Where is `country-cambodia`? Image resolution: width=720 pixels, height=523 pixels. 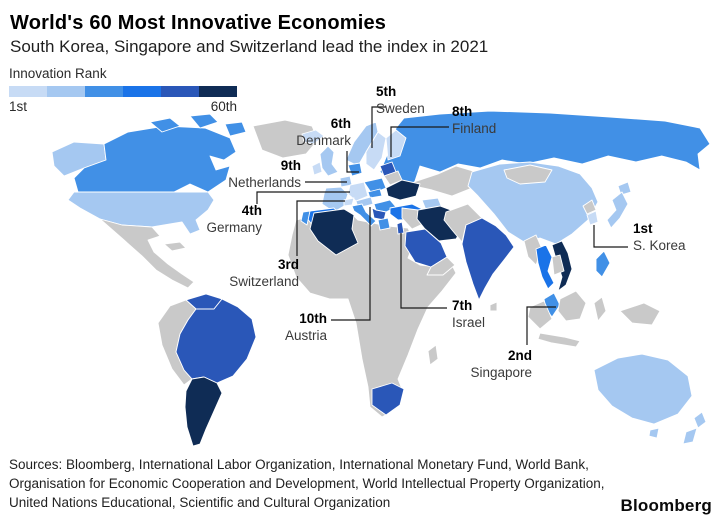
country-cambodia is located at coordinates (558, 265).